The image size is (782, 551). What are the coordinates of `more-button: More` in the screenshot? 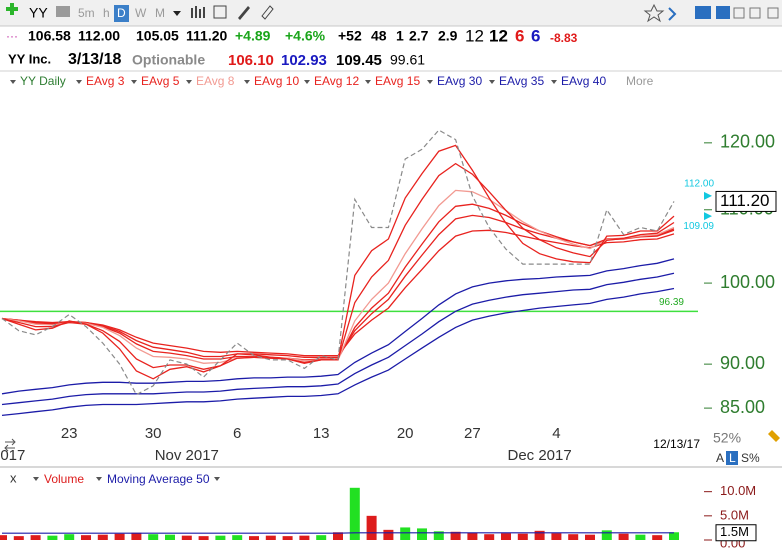 It's located at (640, 81).